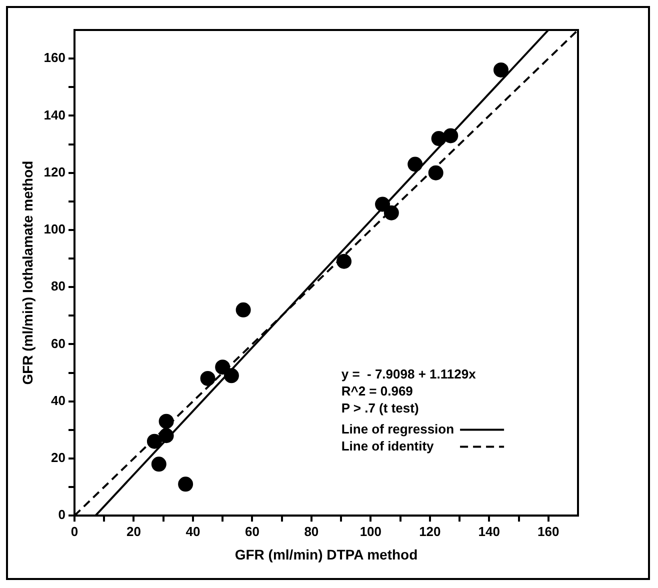  Describe the element at coordinates (58, 458) in the screenshot. I see `y-tick-label: 20` at that location.